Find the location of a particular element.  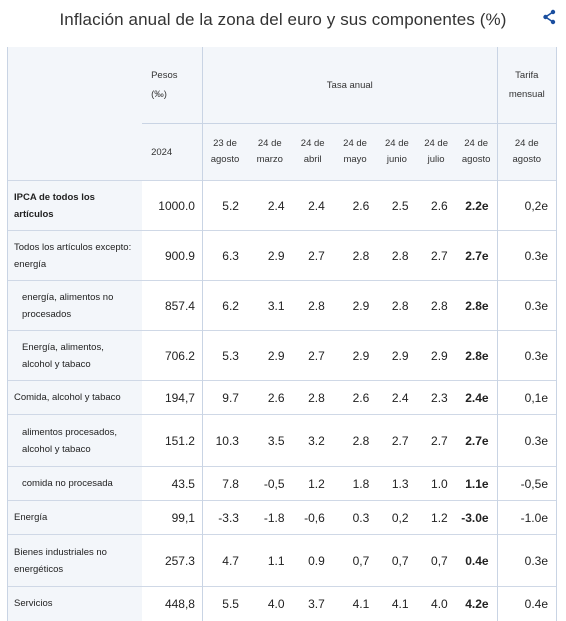

annual-rate-cell: 1.0 is located at coordinates (439, 483).